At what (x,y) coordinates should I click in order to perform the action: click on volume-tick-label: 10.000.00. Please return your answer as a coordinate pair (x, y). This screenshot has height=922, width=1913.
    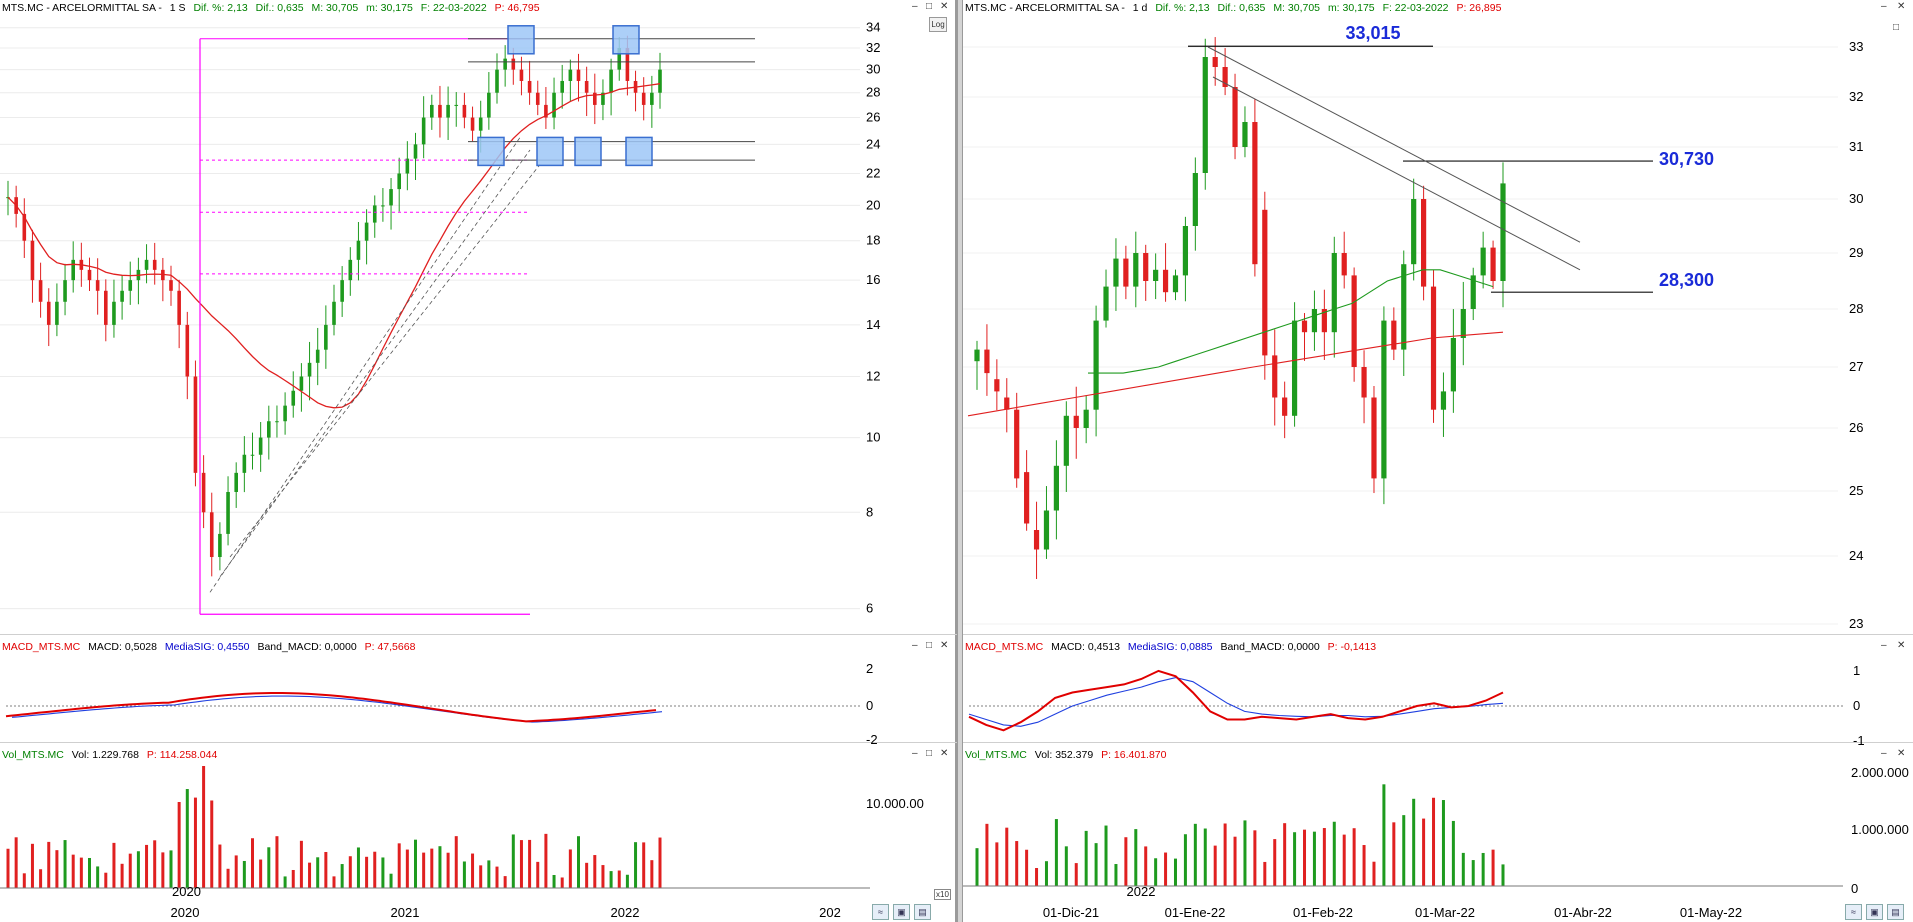
    Looking at the image, I should click on (895, 803).